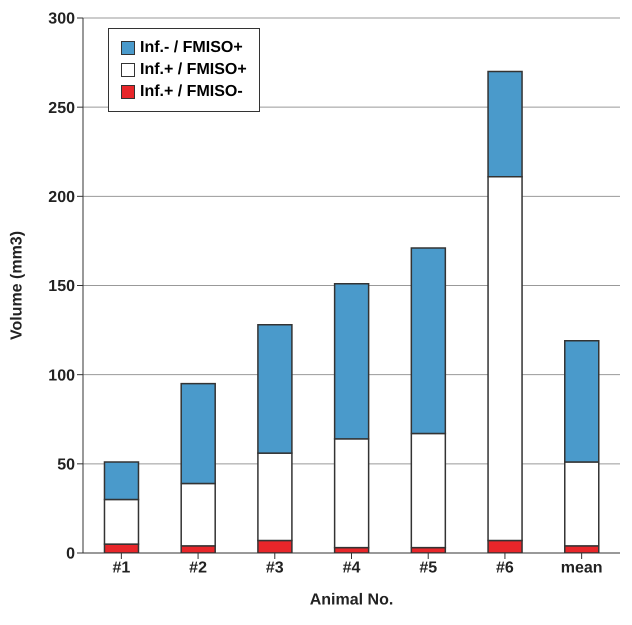 This screenshot has height=625, width=632. I want to click on y-tick-label: 50, so click(66, 465).